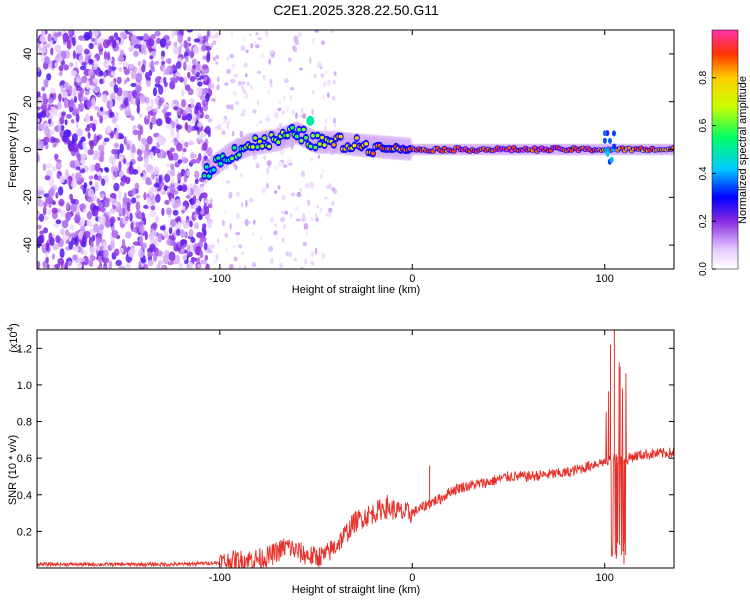  Describe the element at coordinates (703, 269) in the screenshot. I see `colorbar-tick-label: 0.0` at that location.